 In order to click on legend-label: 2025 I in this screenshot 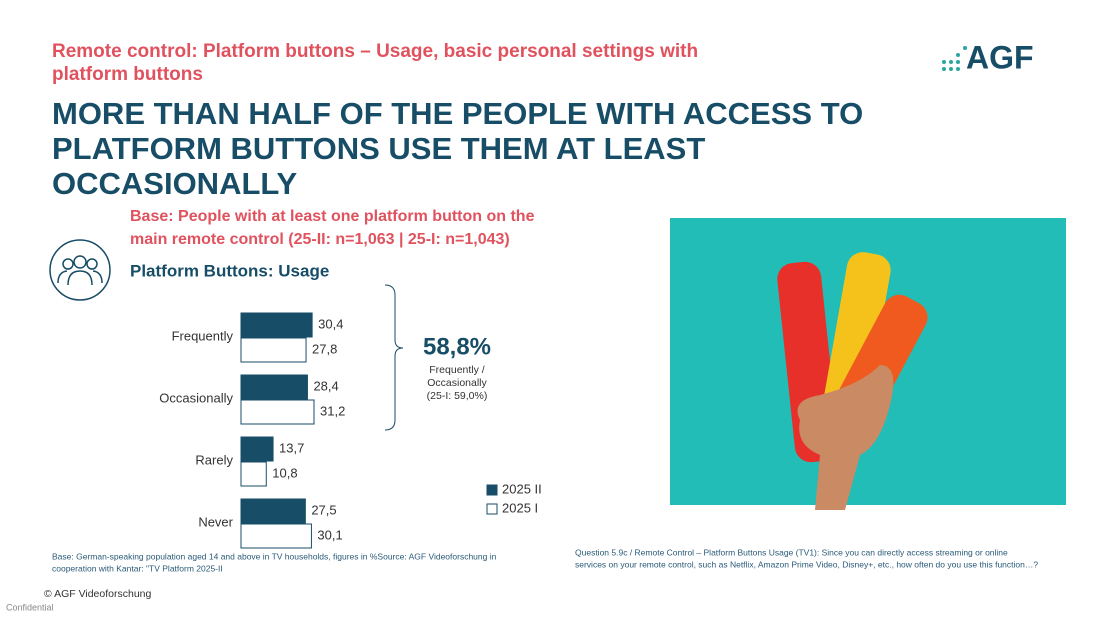, I will do `click(520, 507)`.